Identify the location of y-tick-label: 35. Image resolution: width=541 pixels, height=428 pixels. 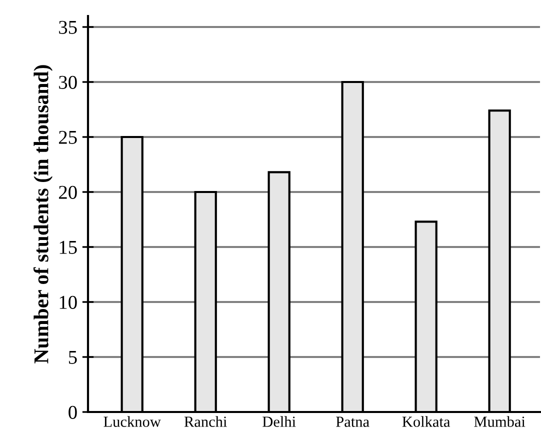
(68, 27).